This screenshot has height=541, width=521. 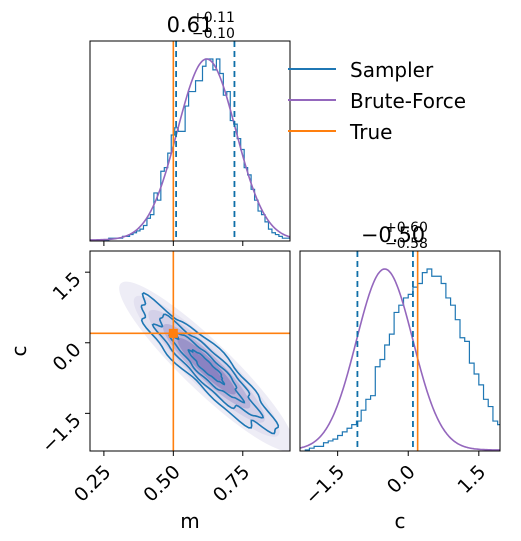 What do you see at coordinates (370, 132) in the screenshot?
I see `legend-true-label: True` at bounding box center [370, 132].